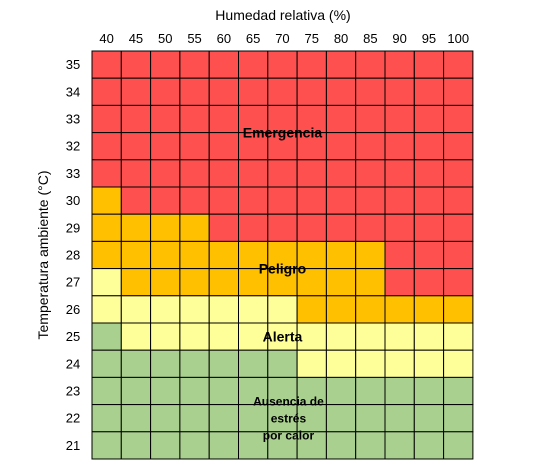 The image size is (557, 464). Describe the element at coordinates (73, 309) in the screenshot. I see `y-tick-label: 26` at that location.